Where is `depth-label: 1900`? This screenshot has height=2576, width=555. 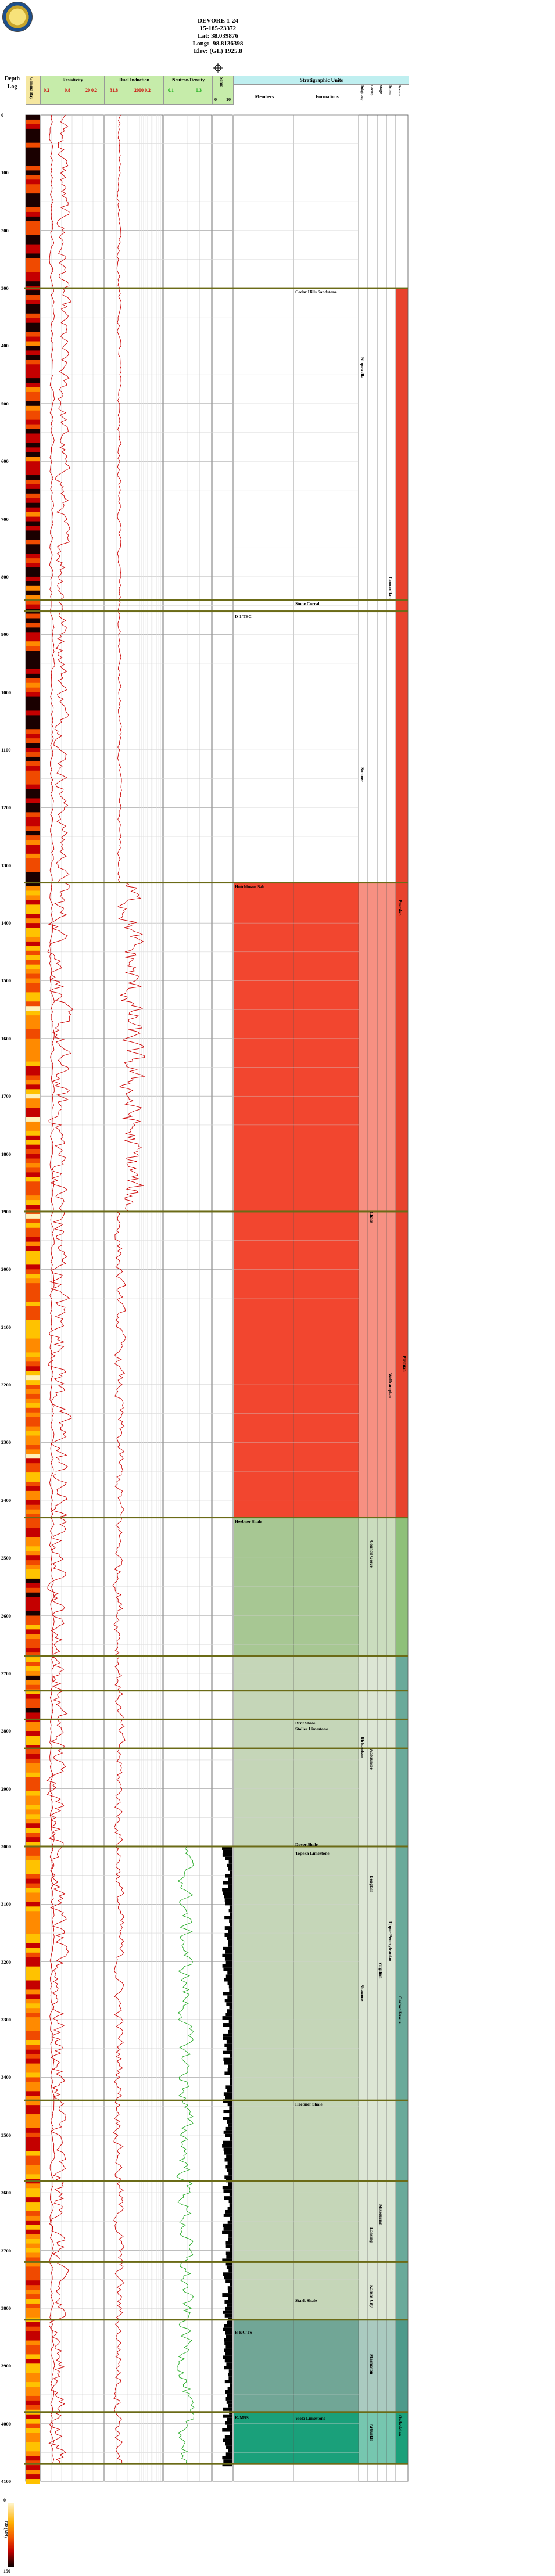 depth-label: 1900 is located at coordinates (6, 1211).